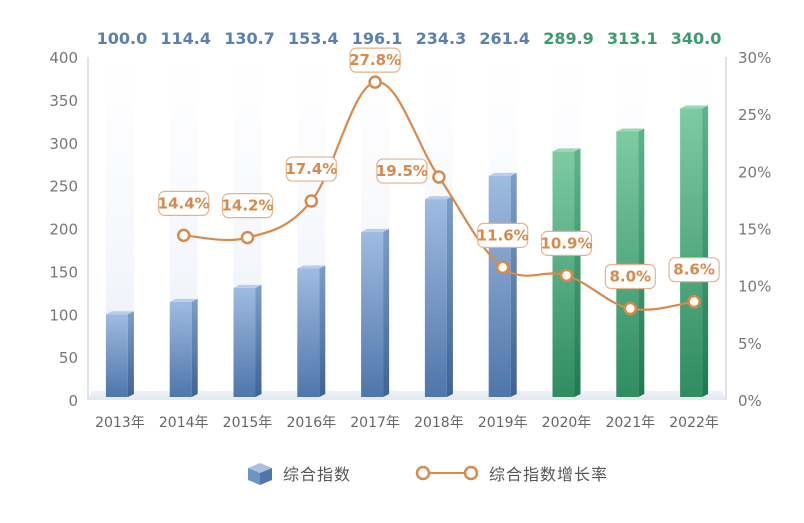  I want to click on y-left-tick-label: 150, so click(63, 272).